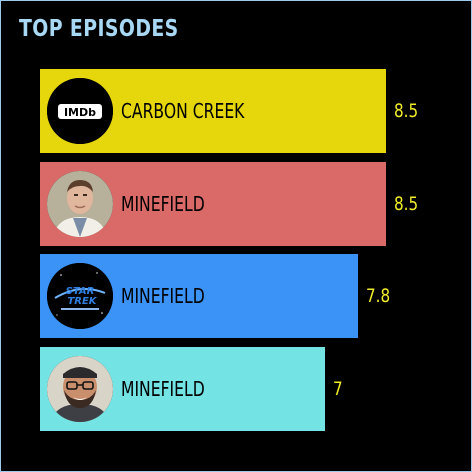 Image resolution: width=472 pixels, height=472 pixels. What do you see at coordinates (99, 29) in the screenshot?
I see `chart-title: TOP EPISODES` at bounding box center [99, 29].